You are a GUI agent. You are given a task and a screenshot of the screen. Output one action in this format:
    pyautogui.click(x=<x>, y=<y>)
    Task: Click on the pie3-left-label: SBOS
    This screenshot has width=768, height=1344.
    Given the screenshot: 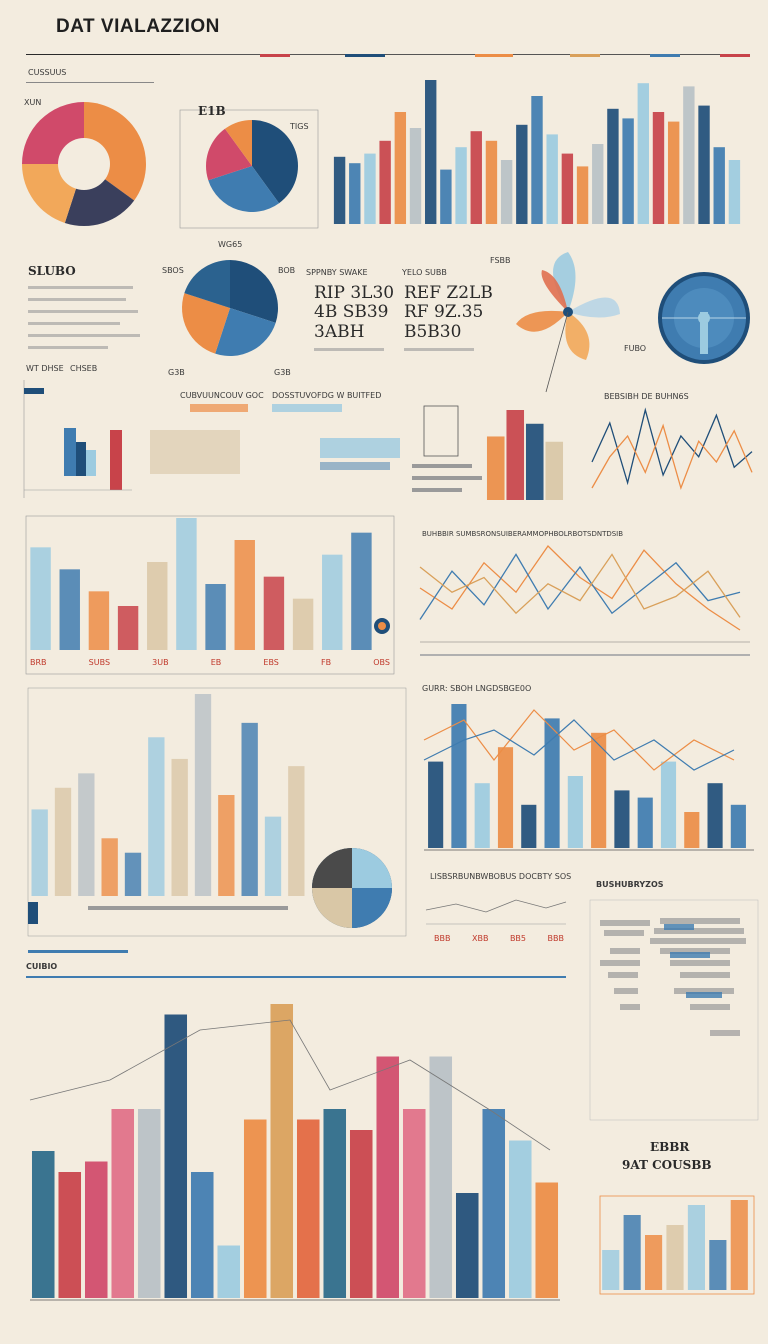 What is the action you would take?
    pyautogui.click(x=173, y=270)
    